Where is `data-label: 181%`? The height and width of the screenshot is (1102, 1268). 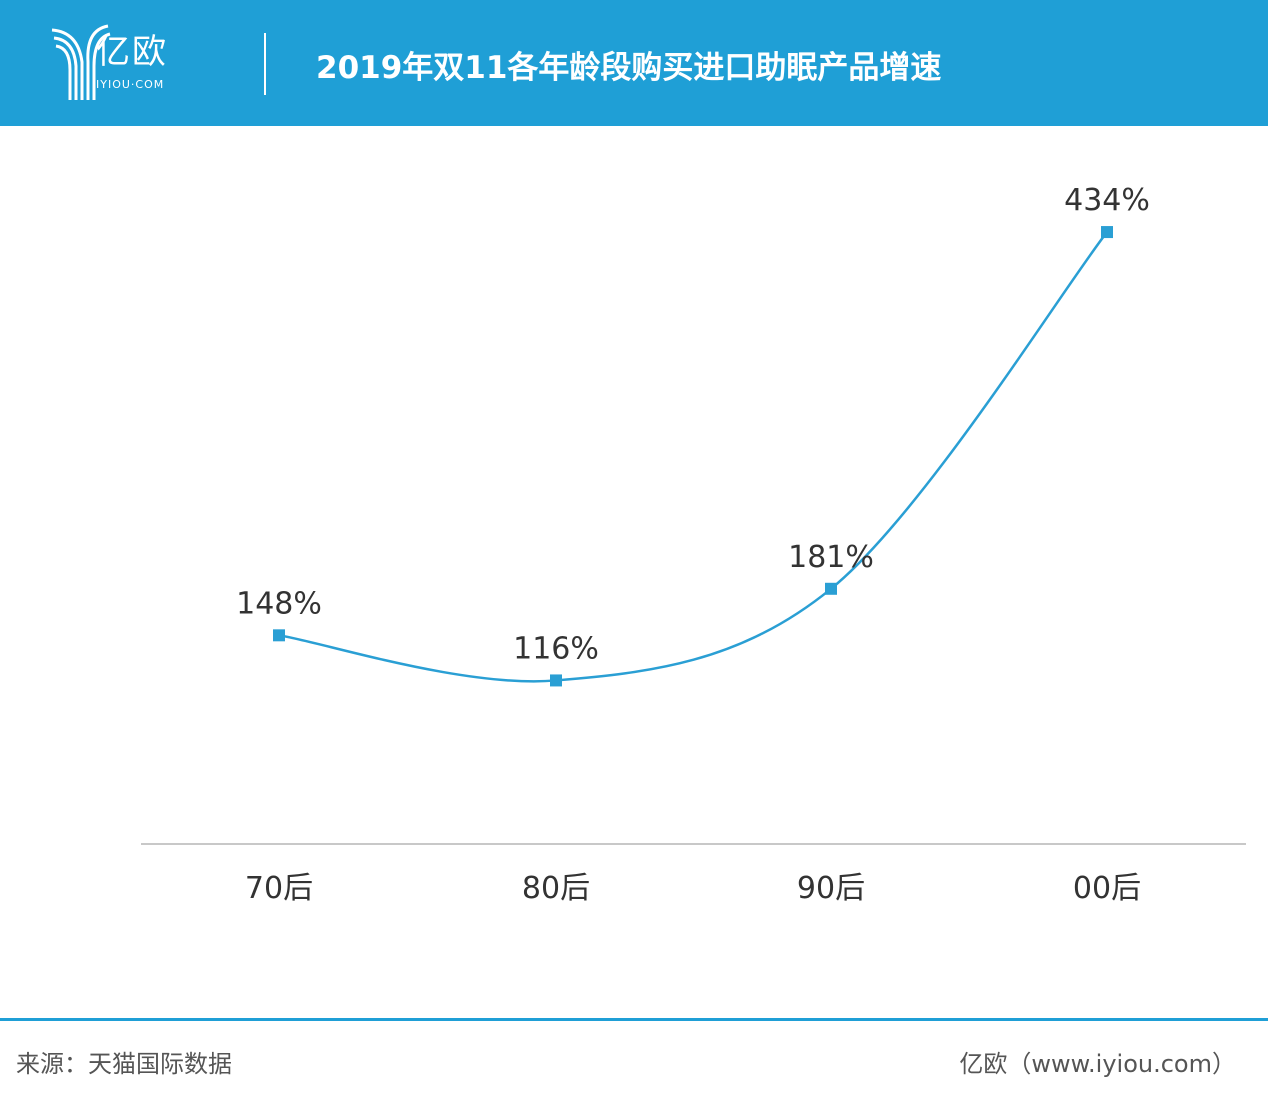 data-label: 181% is located at coordinates (831, 557).